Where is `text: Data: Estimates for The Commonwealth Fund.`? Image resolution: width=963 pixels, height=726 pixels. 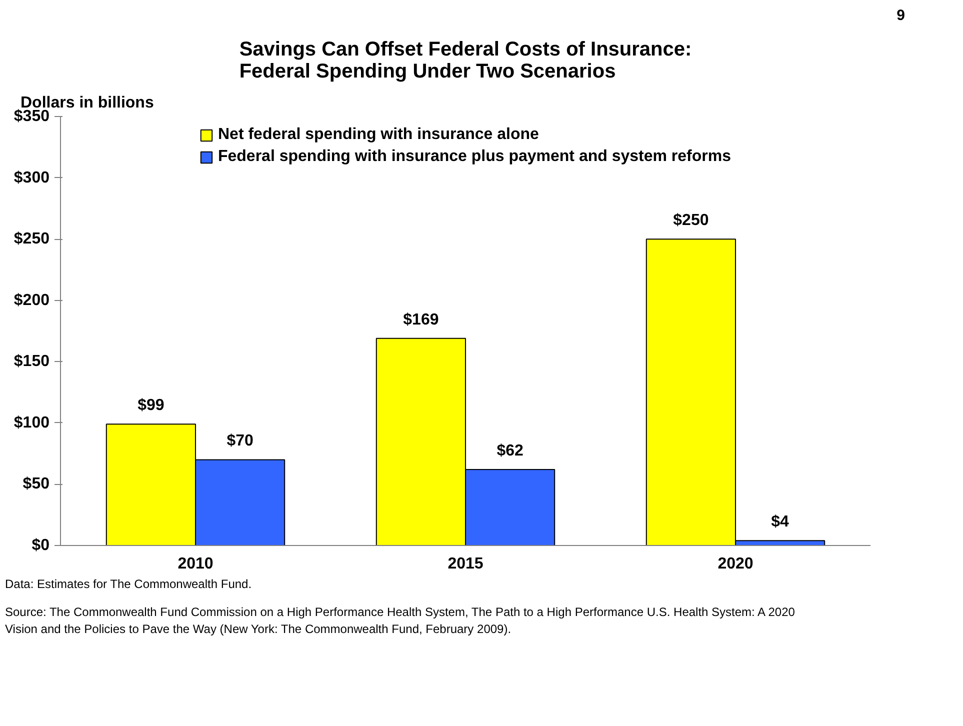
text: Data: Estimates for The Commonwealth Fund. is located at coordinates (128, 585).